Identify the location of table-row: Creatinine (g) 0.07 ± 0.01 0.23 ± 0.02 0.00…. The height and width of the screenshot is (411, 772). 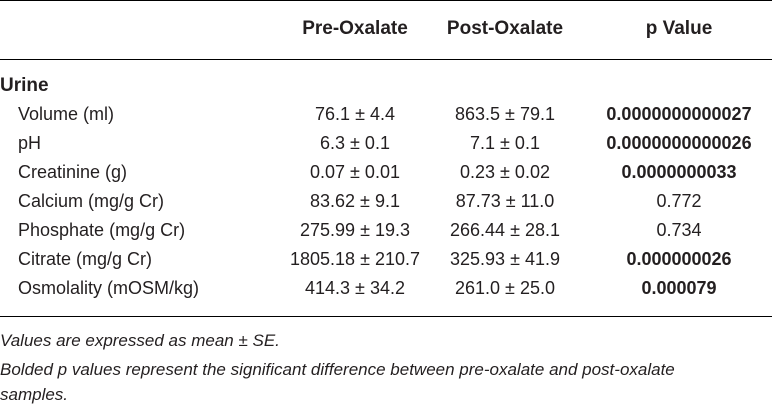
(386, 172).